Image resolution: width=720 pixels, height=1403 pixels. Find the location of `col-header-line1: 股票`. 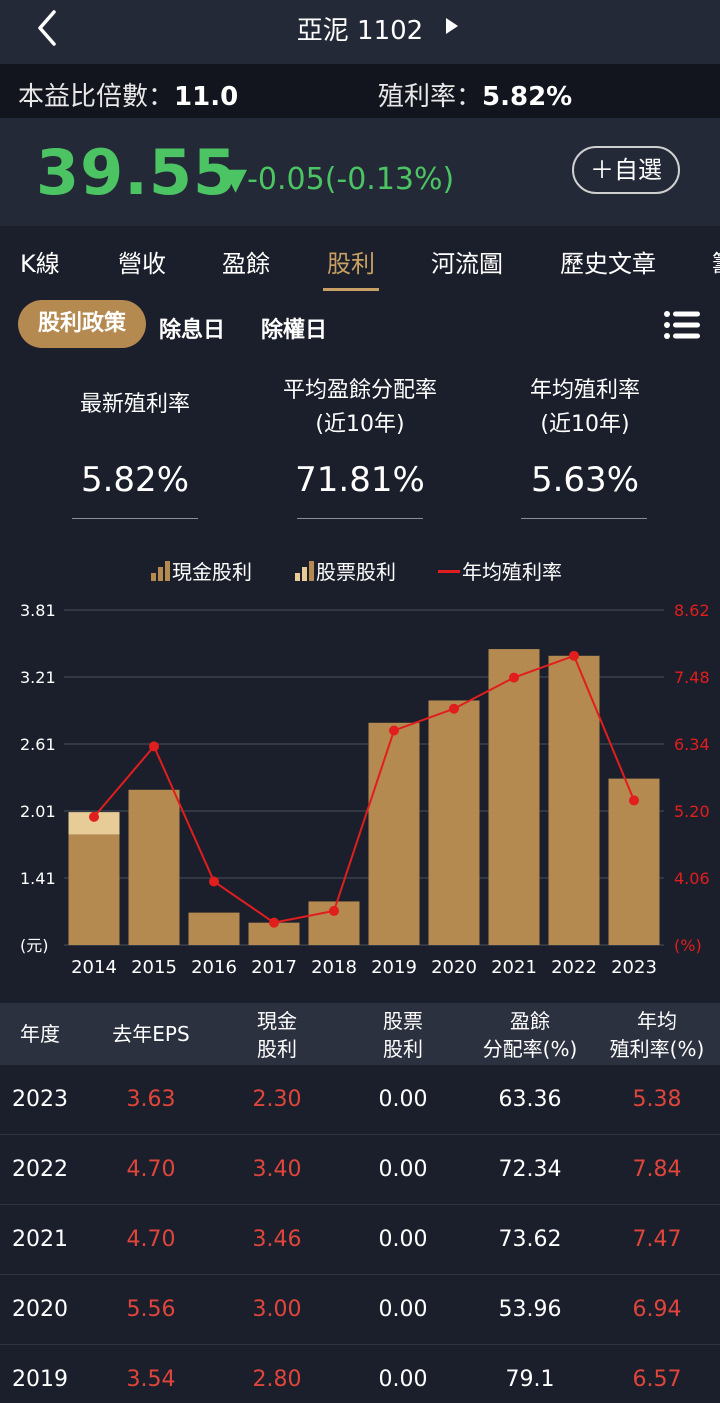

col-header-line1: 股票 is located at coordinates (403, 1021).